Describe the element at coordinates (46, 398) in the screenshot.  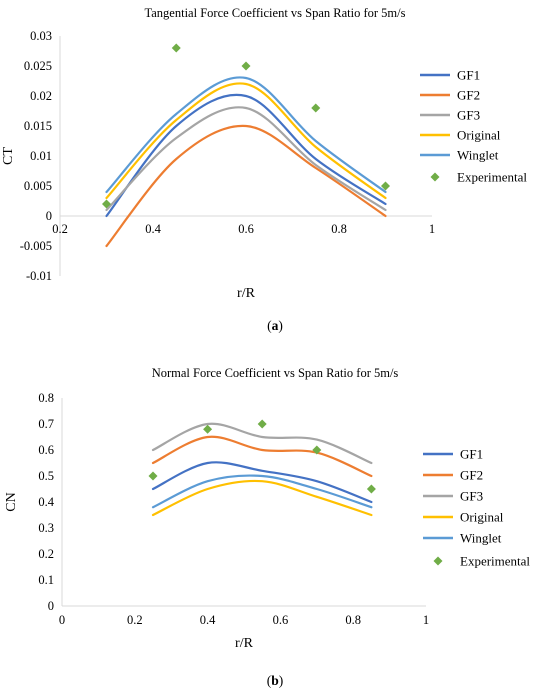
I see `y-tick-label: 0.8` at that location.